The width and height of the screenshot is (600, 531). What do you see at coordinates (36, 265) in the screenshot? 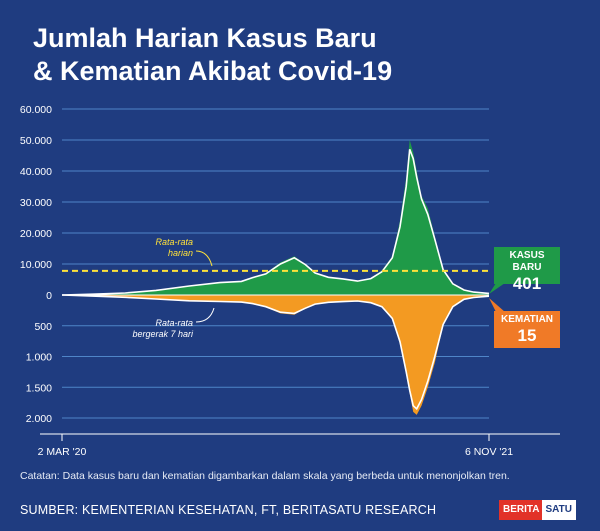
I see `cases-tick-label: 10.000` at bounding box center [36, 265].